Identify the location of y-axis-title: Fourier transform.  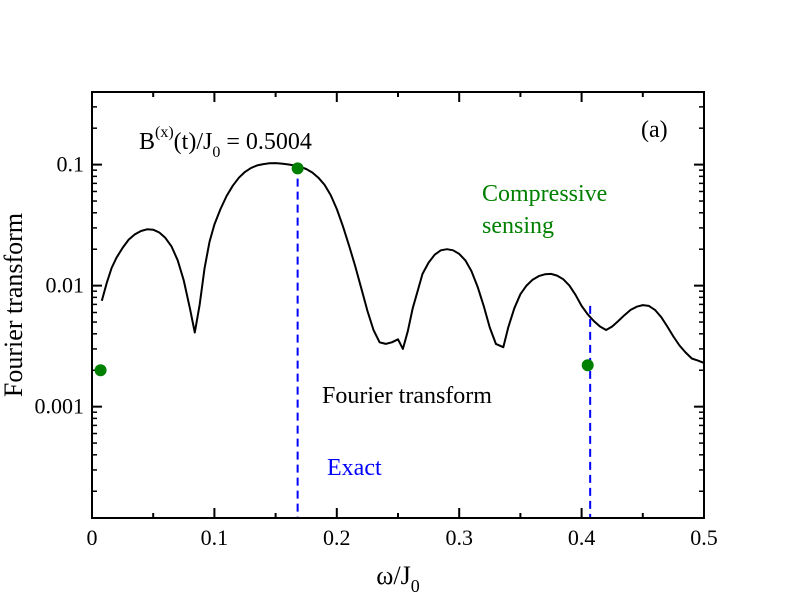
(14, 305).